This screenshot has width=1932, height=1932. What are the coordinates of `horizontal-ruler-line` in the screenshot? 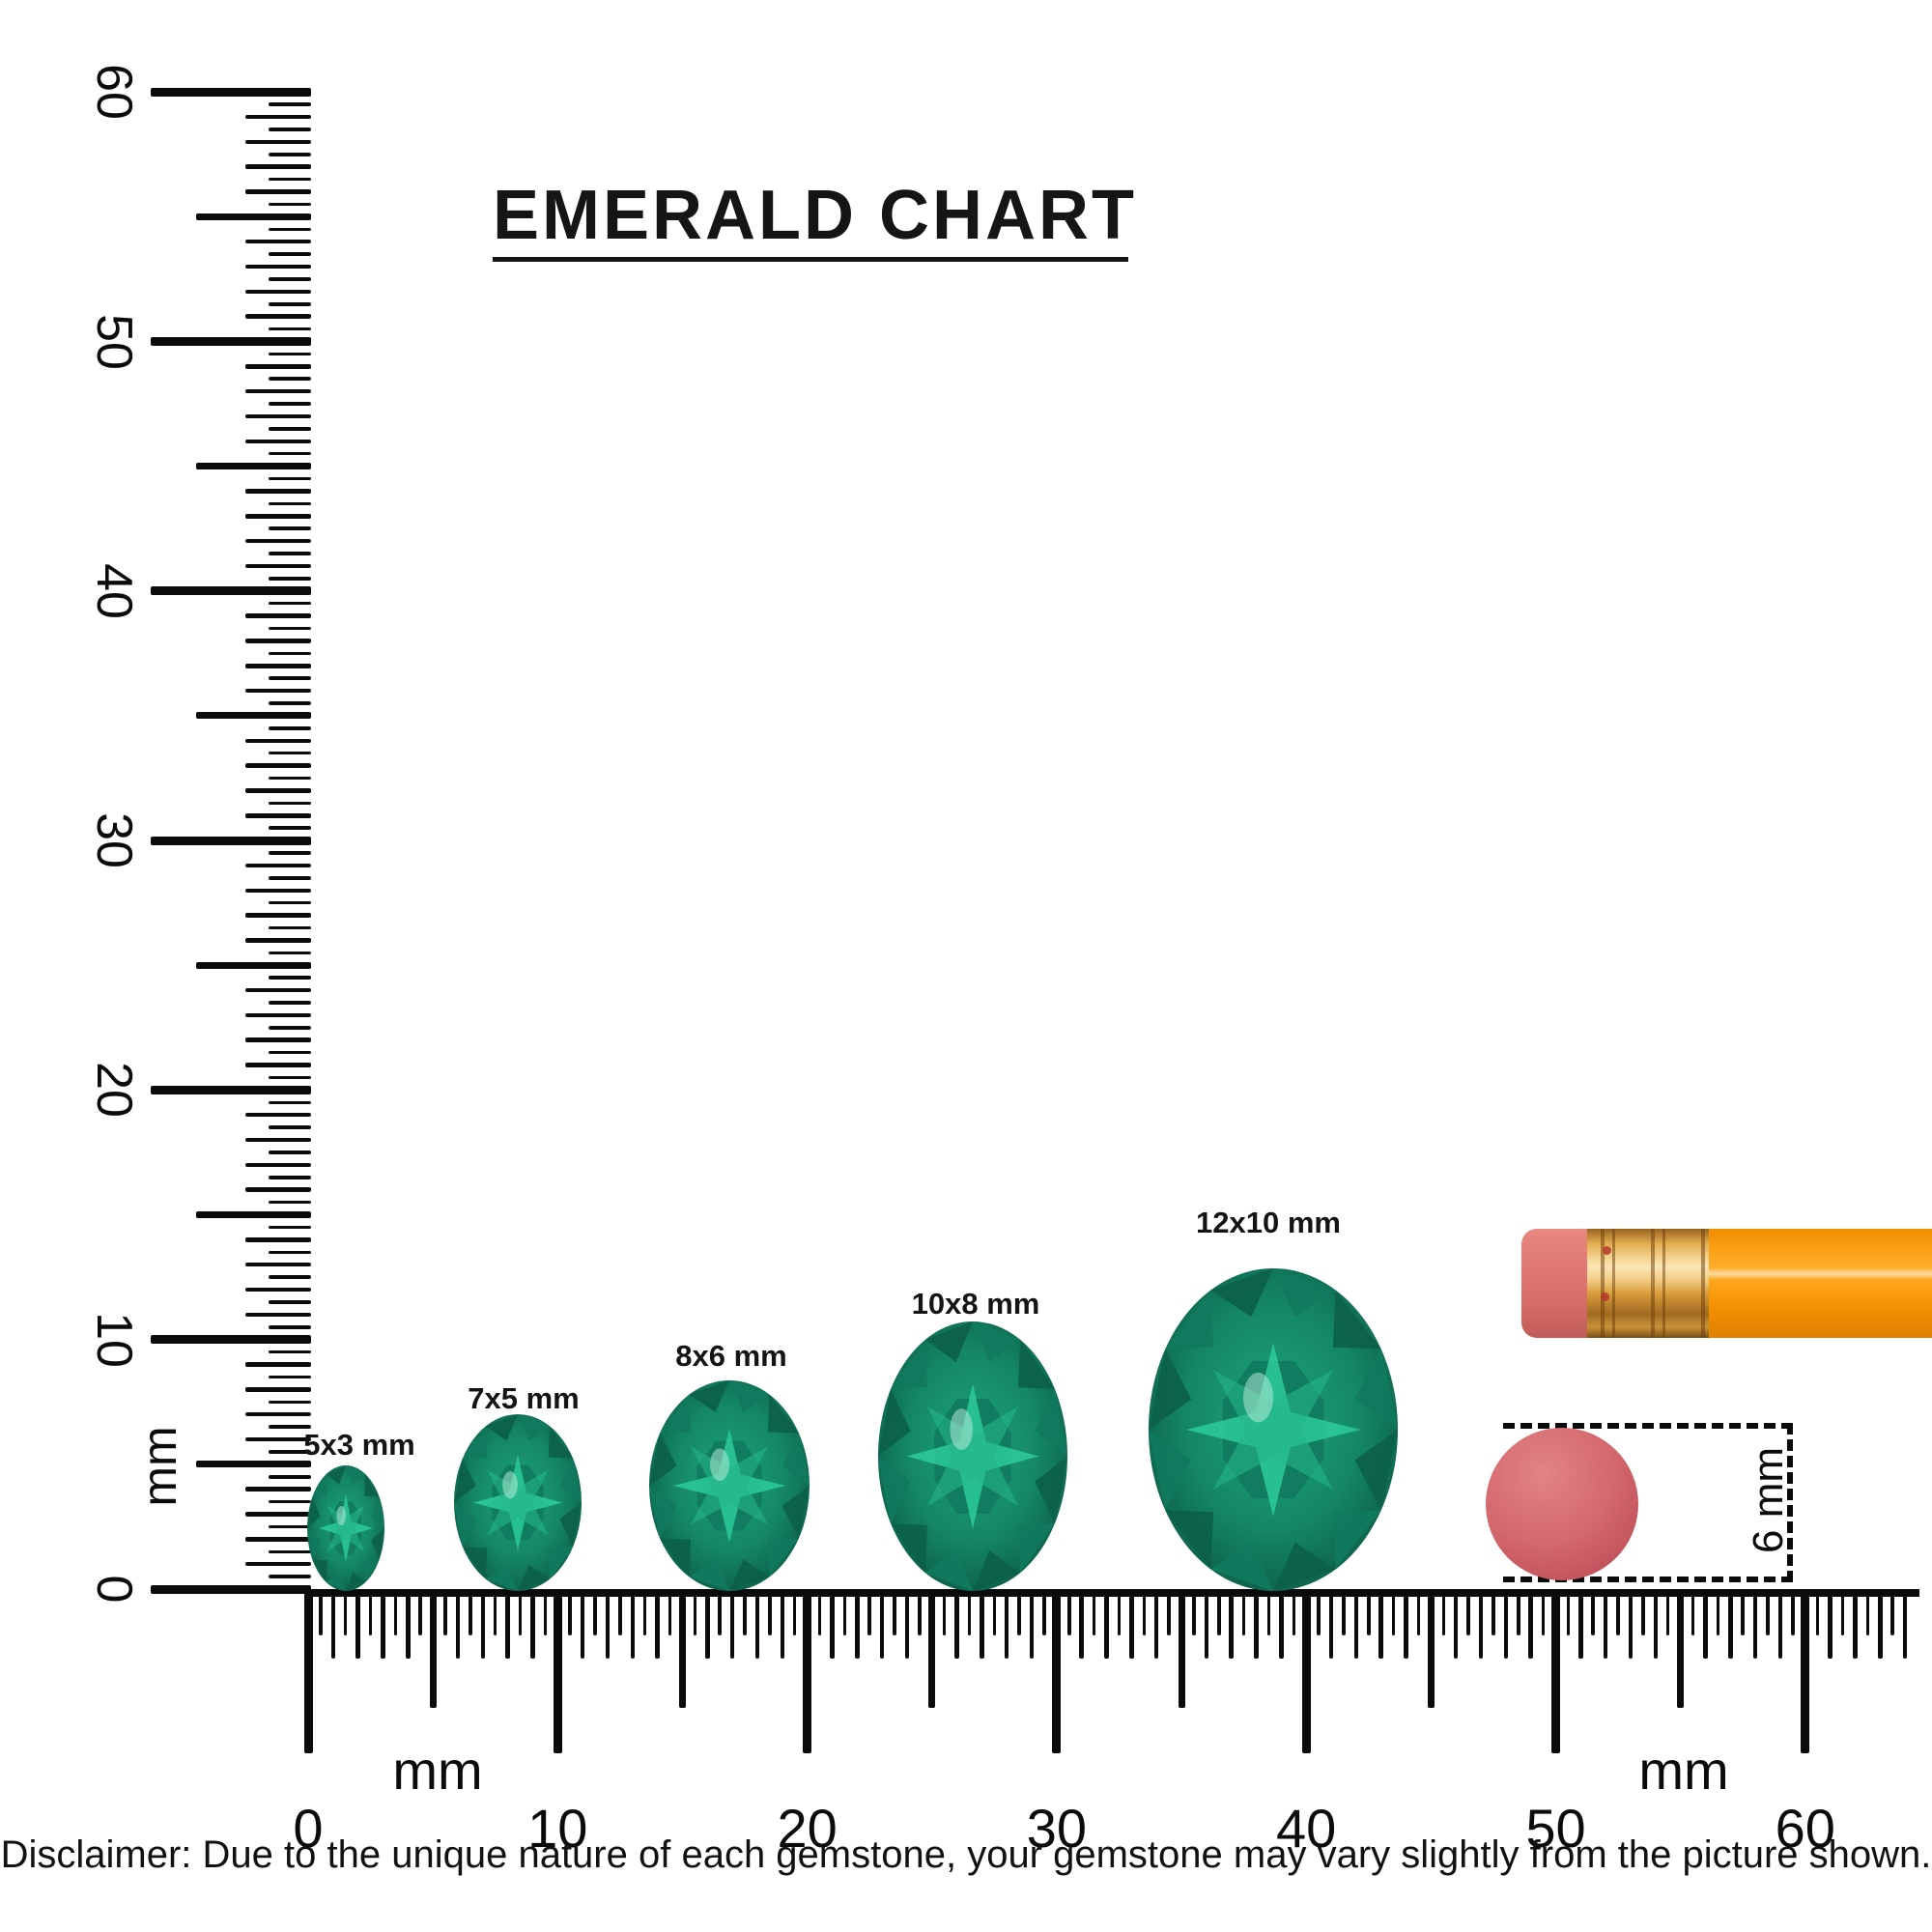 It's located at (1111, 1593).